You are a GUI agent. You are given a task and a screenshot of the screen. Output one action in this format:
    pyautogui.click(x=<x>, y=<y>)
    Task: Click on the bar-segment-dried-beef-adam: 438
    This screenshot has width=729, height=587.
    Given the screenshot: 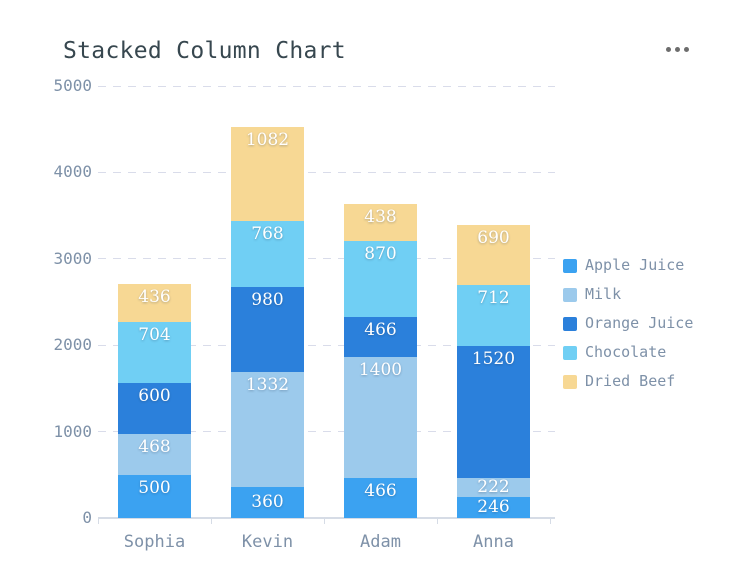 What is the action you would take?
    pyautogui.click(x=380, y=222)
    